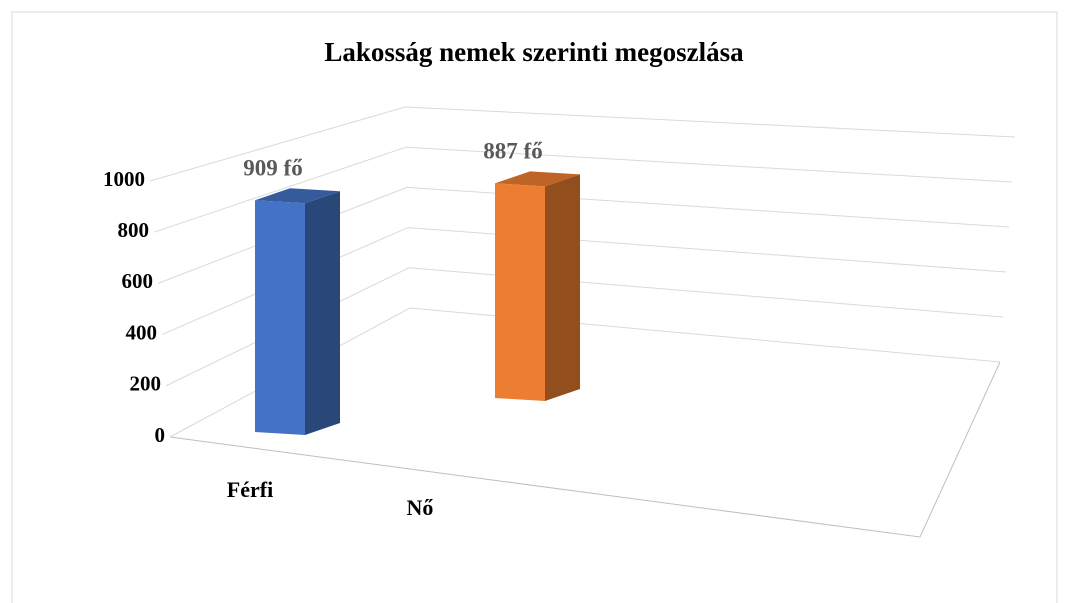 The image size is (1069, 603). Describe the element at coordinates (134, 230) in the screenshot. I see `y-tick-label: 800` at that location.